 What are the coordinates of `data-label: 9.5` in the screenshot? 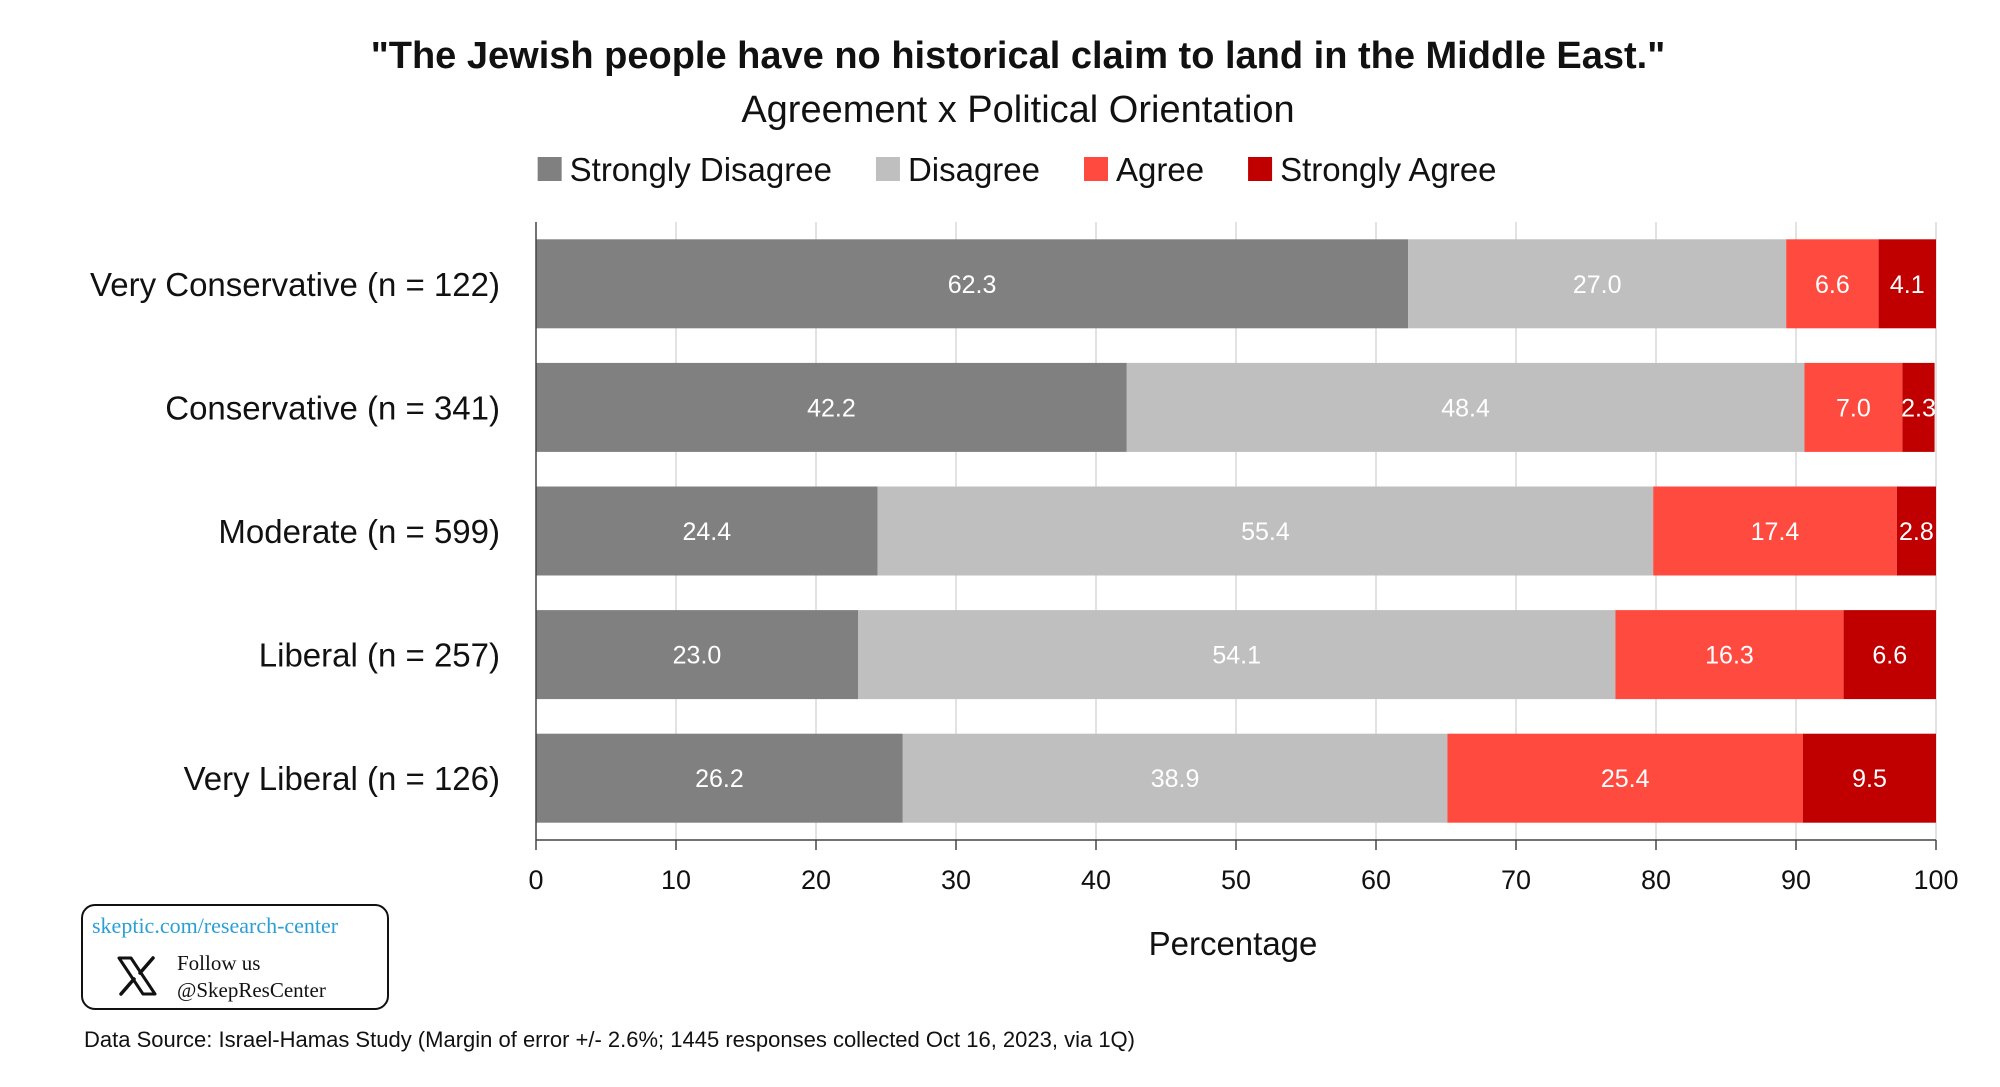 It's located at (1869, 779).